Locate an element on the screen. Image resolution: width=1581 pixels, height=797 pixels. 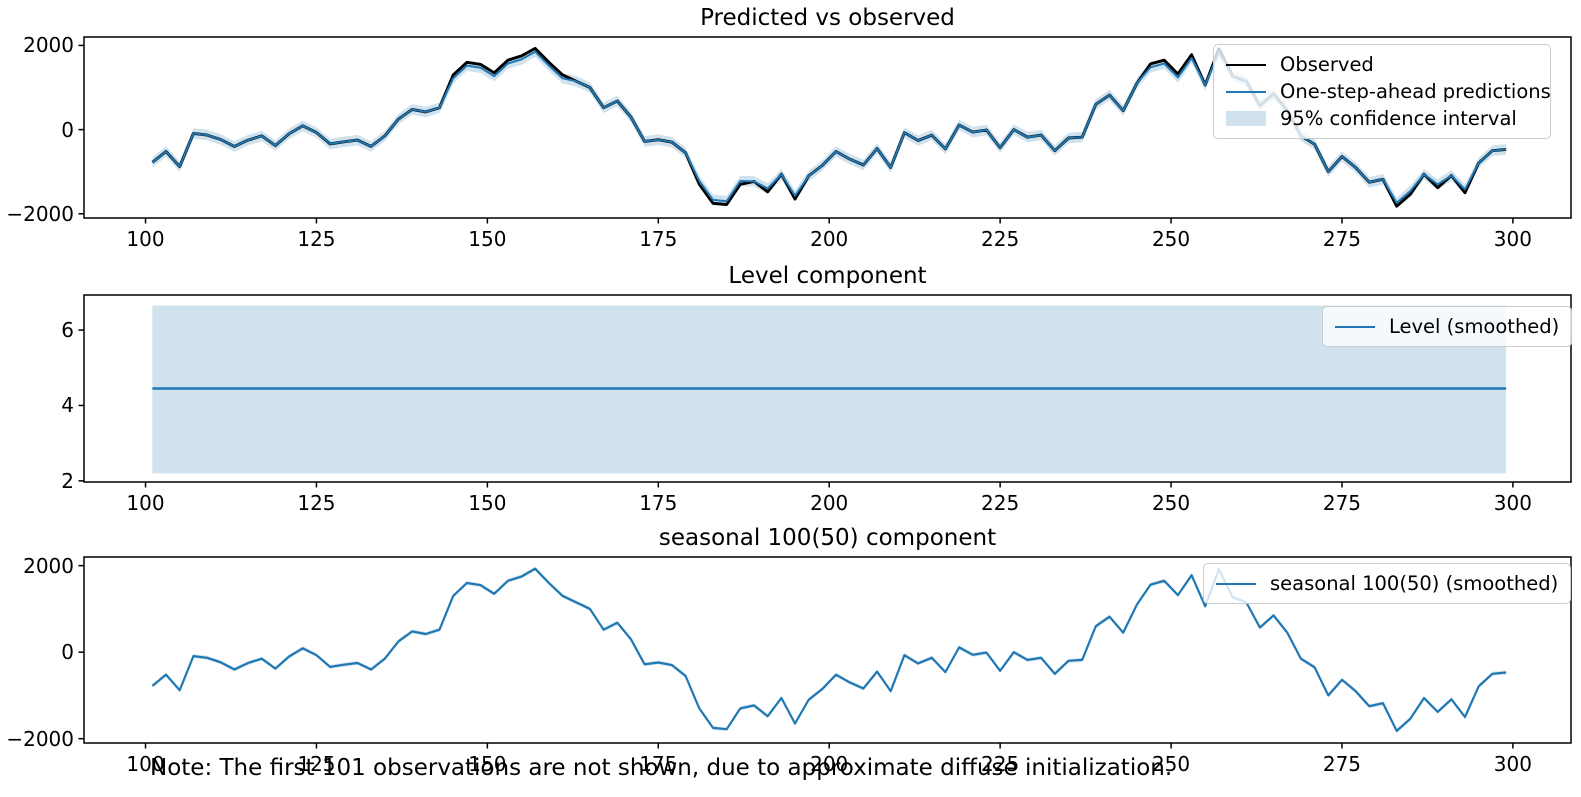
legend-label: Level (smoothed) is located at coordinates (1474, 326).